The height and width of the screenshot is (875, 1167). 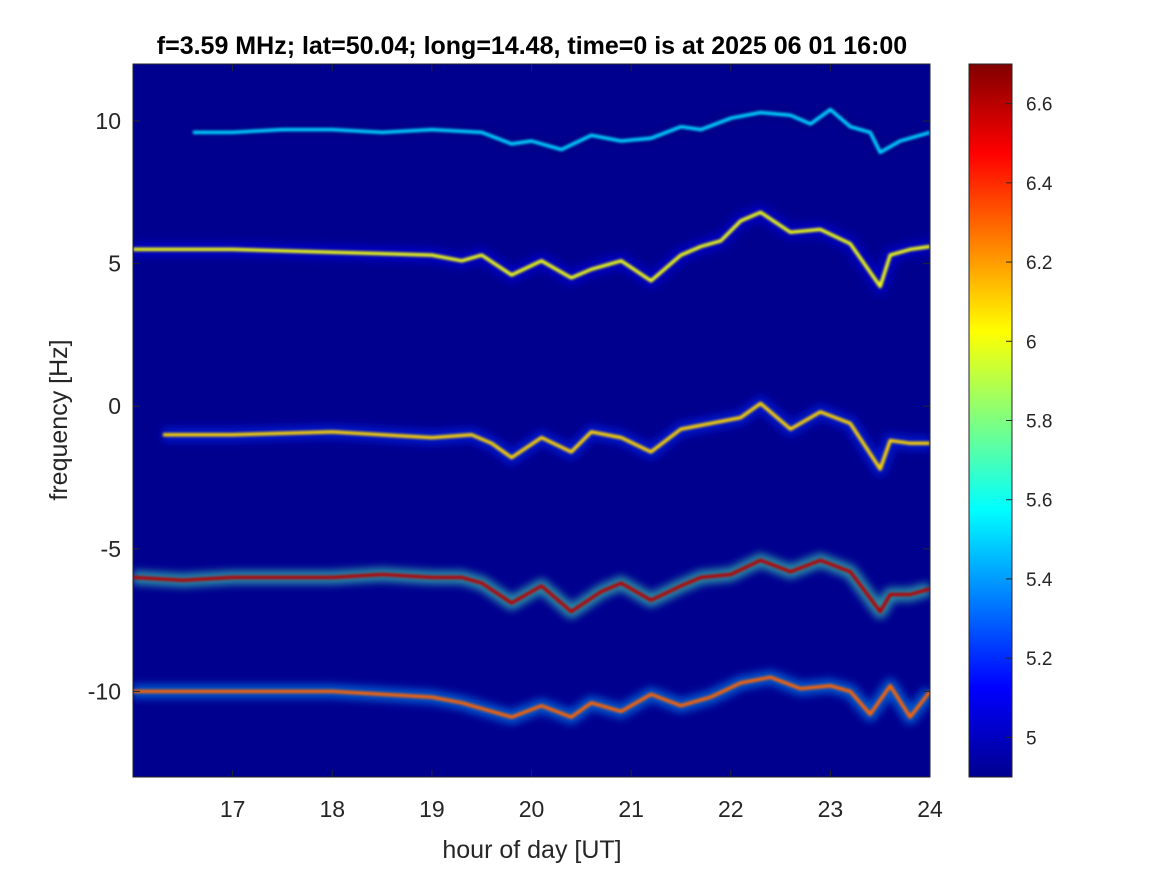 I want to click on colorbar-tick-label: 5.6, so click(x=1039, y=501).